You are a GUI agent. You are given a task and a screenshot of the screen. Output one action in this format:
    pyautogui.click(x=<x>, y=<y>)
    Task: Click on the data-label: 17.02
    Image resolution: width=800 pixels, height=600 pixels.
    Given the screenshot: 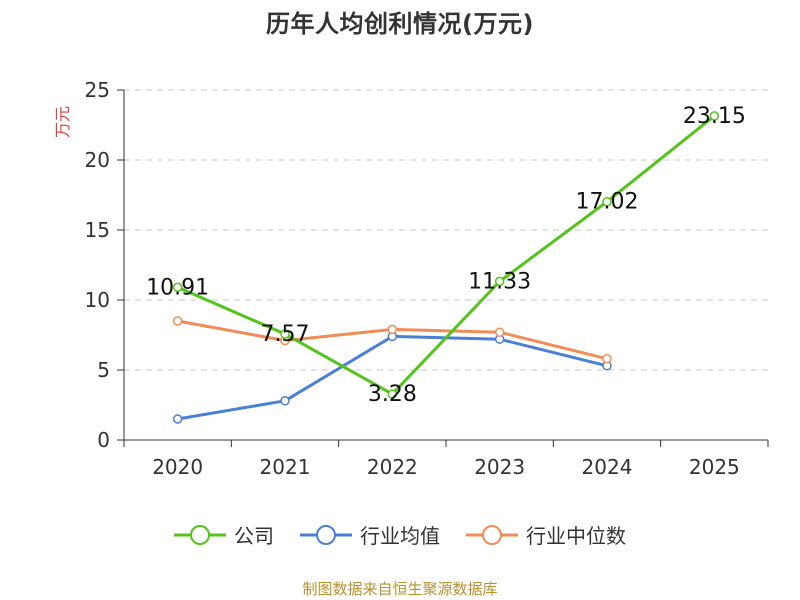 What is the action you would take?
    pyautogui.click(x=607, y=202)
    